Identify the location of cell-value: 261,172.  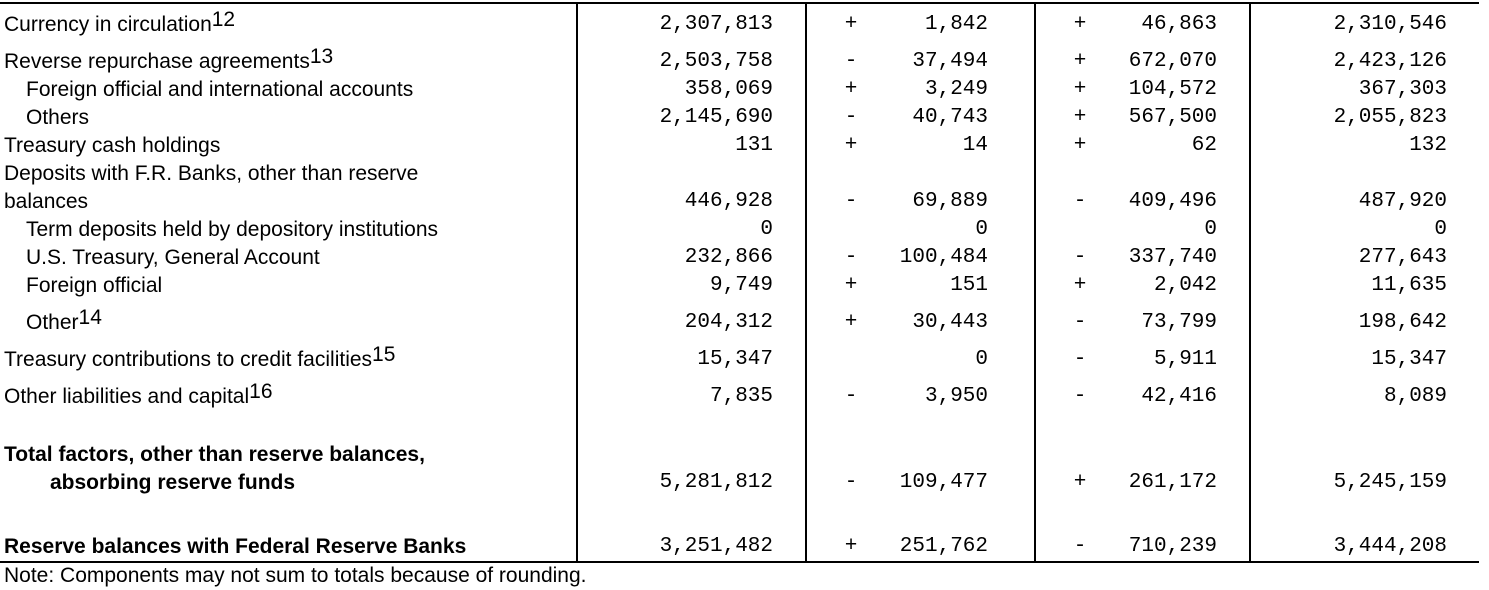
(1172, 482).